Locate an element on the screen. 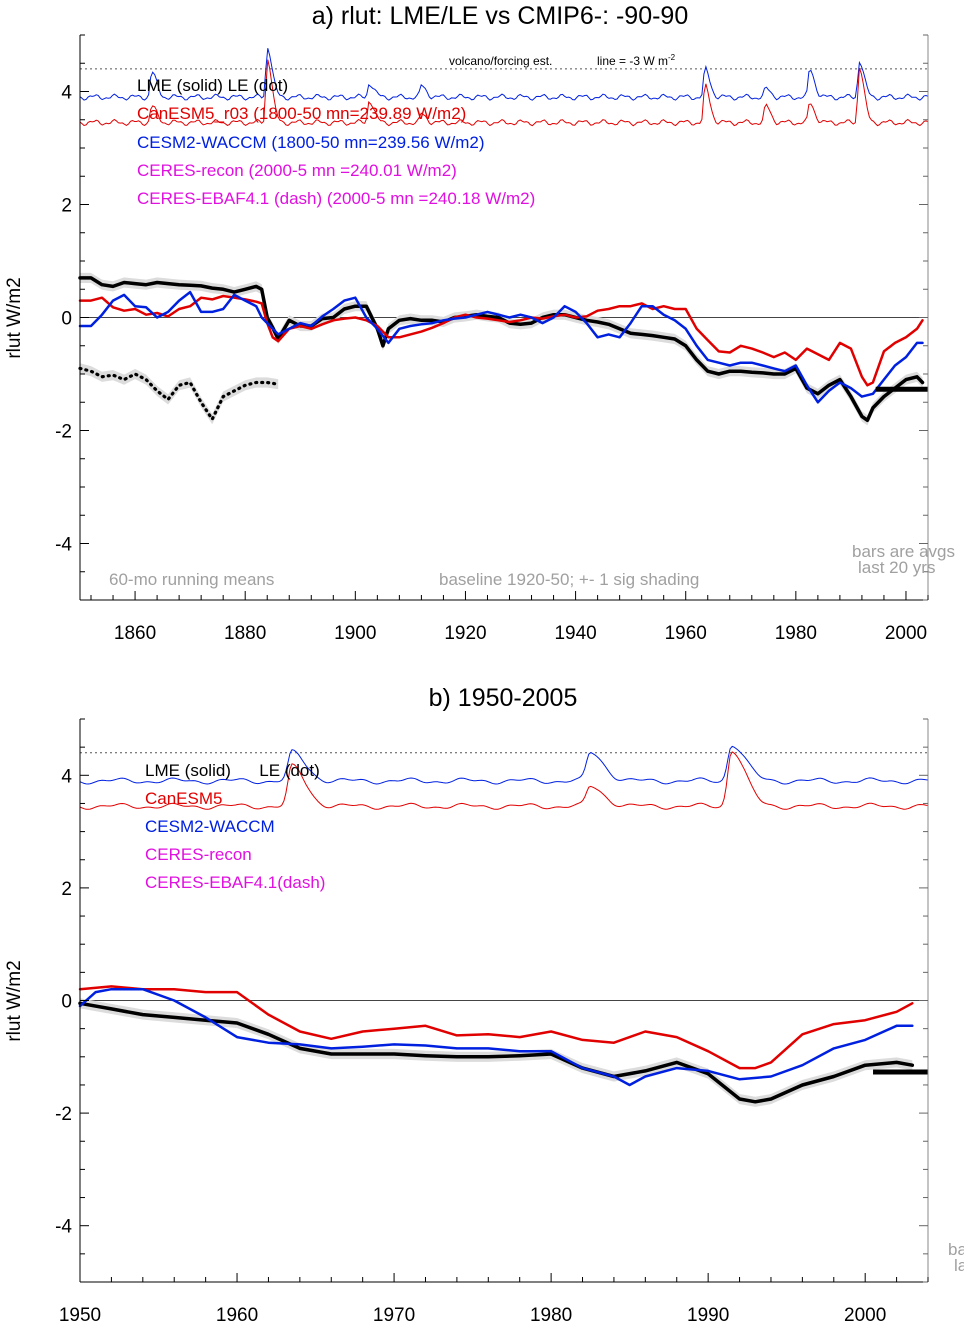 The height and width of the screenshot is (1325, 964). legend-b-lme: LME (solid) LE (dot) is located at coordinates (232, 770).